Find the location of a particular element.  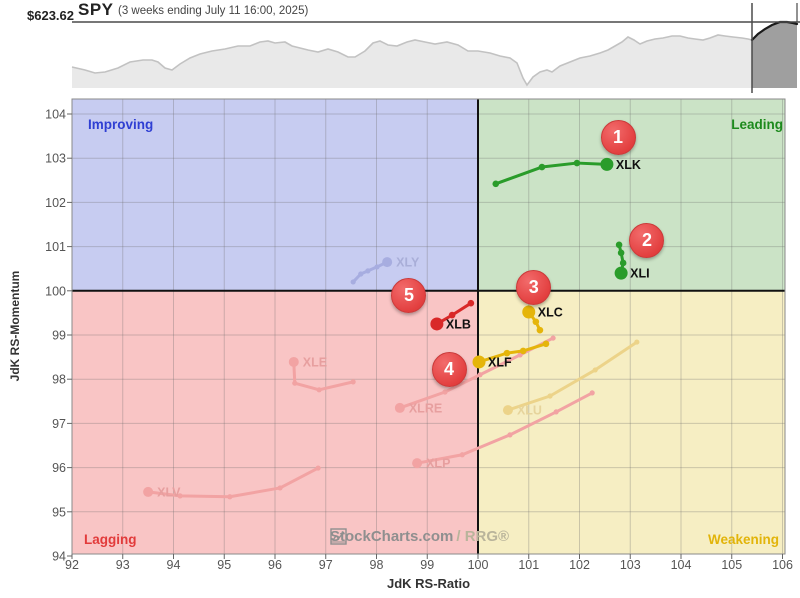

stockcharts-logo-icon is located at coordinates (338, 536).